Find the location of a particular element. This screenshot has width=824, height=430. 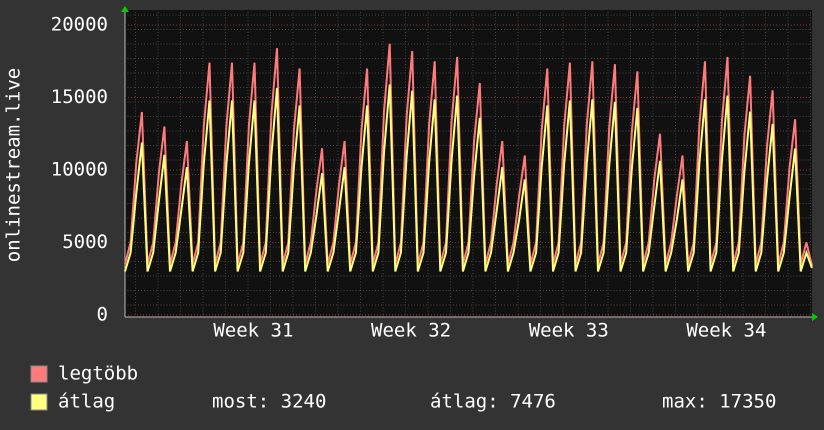

legend-stat: max: 17350 is located at coordinates (719, 402).